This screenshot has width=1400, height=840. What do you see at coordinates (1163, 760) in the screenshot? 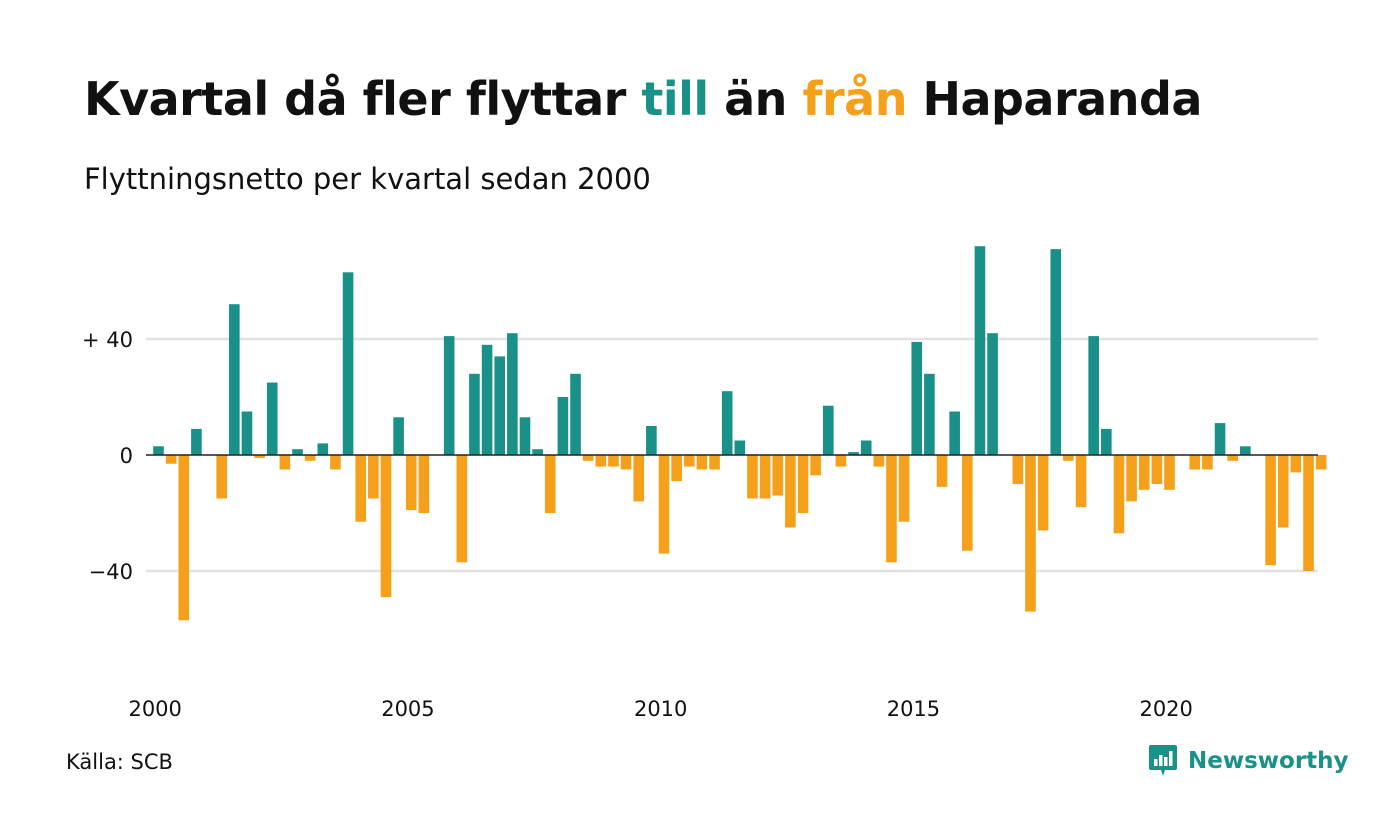
I see `newsworthy-logo-icon` at bounding box center [1163, 760].